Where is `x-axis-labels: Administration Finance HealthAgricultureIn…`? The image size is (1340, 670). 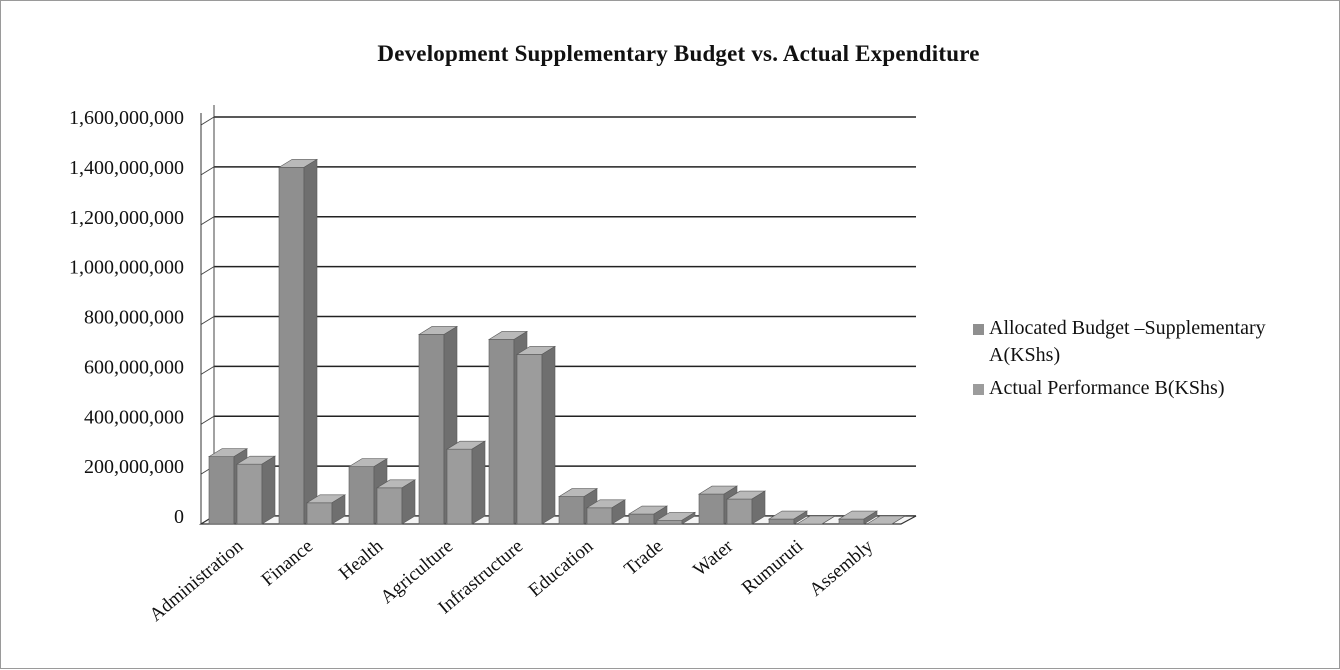 x-axis-labels: Administration Finance HealthAgricultureIn… is located at coordinates (512, 580).